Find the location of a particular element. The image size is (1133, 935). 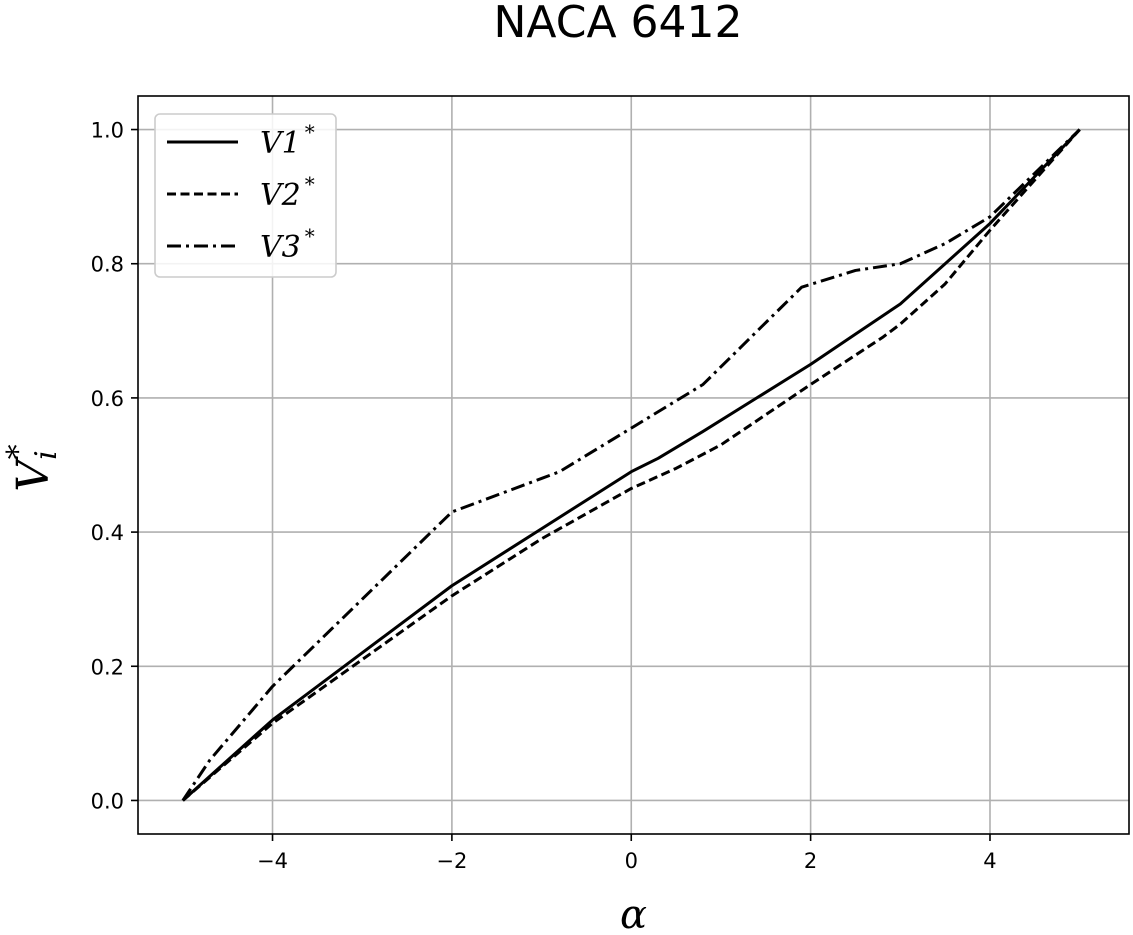

legend-label-name: V3 is located at coordinates (280, 247).